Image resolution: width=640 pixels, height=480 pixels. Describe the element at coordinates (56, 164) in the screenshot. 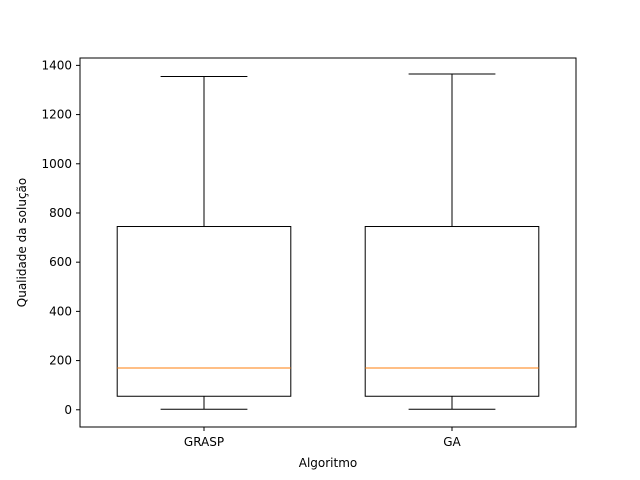

I see `y-tick-label: 1000` at that location.